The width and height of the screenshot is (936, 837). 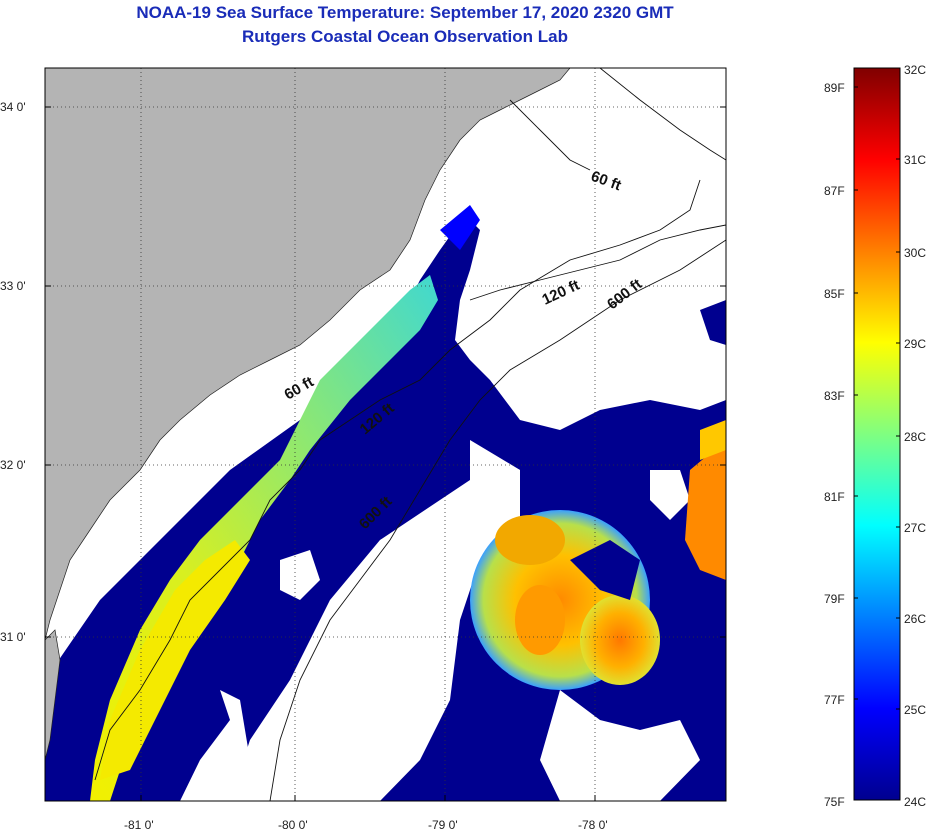 What do you see at coordinates (443, 825) in the screenshot?
I see `lon-label-79: -79 0'` at bounding box center [443, 825].